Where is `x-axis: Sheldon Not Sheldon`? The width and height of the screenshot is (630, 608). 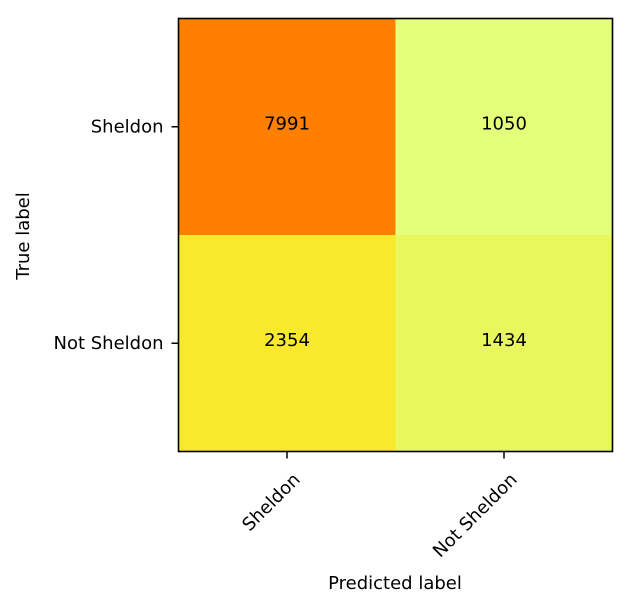 x-axis: Sheldon Not Sheldon is located at coordinates (380, 506).